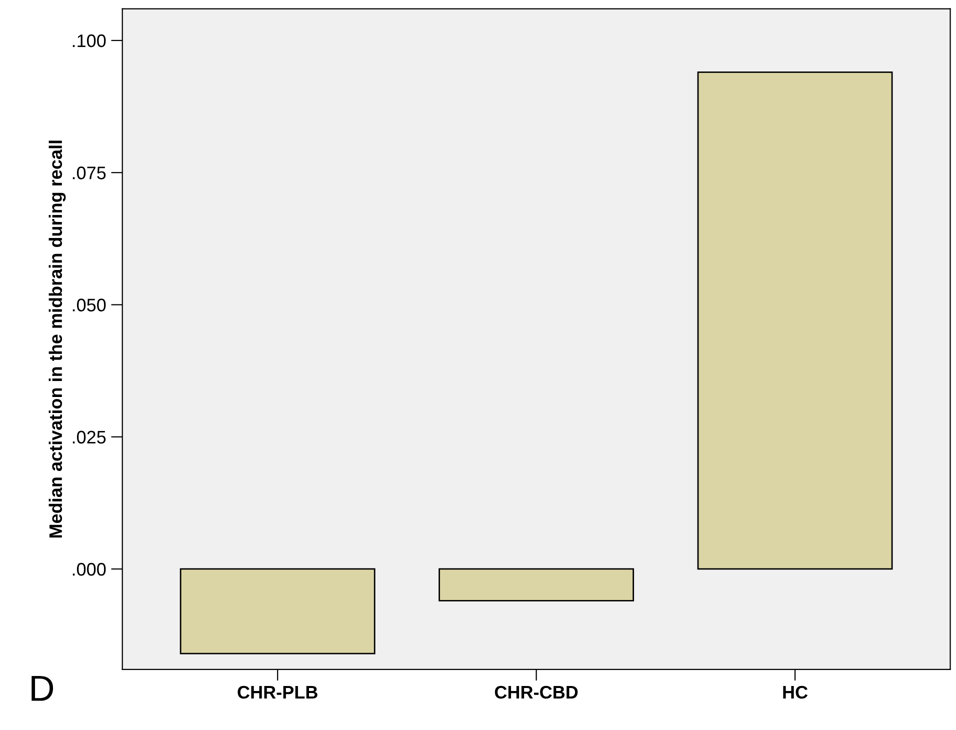 The width and height of the screenshot is (956, 730). Describe the element at coordinates (89, 41) in the screenshot. I see `y-tick-label: .100` at that location.